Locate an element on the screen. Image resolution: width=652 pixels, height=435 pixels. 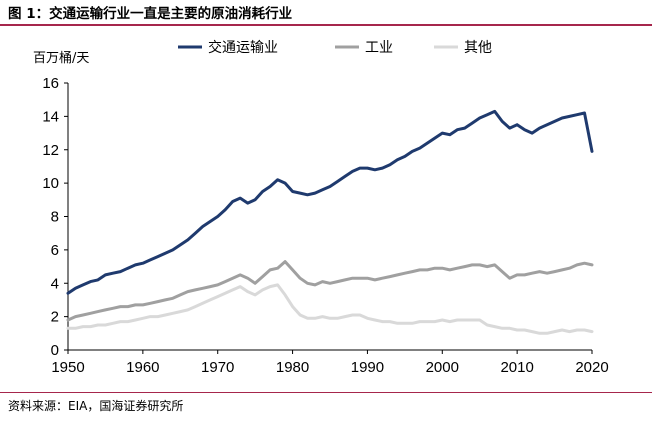
chart-legend: 交通运输业 工业 其他 is located at coordinates (335, 47).